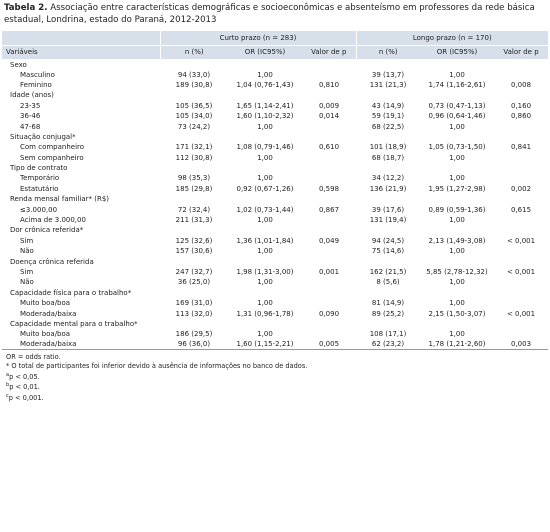  Describe the element at coordinates (388, 272) in the screenshot. I see `cell: 162 (21,5)` at that location.